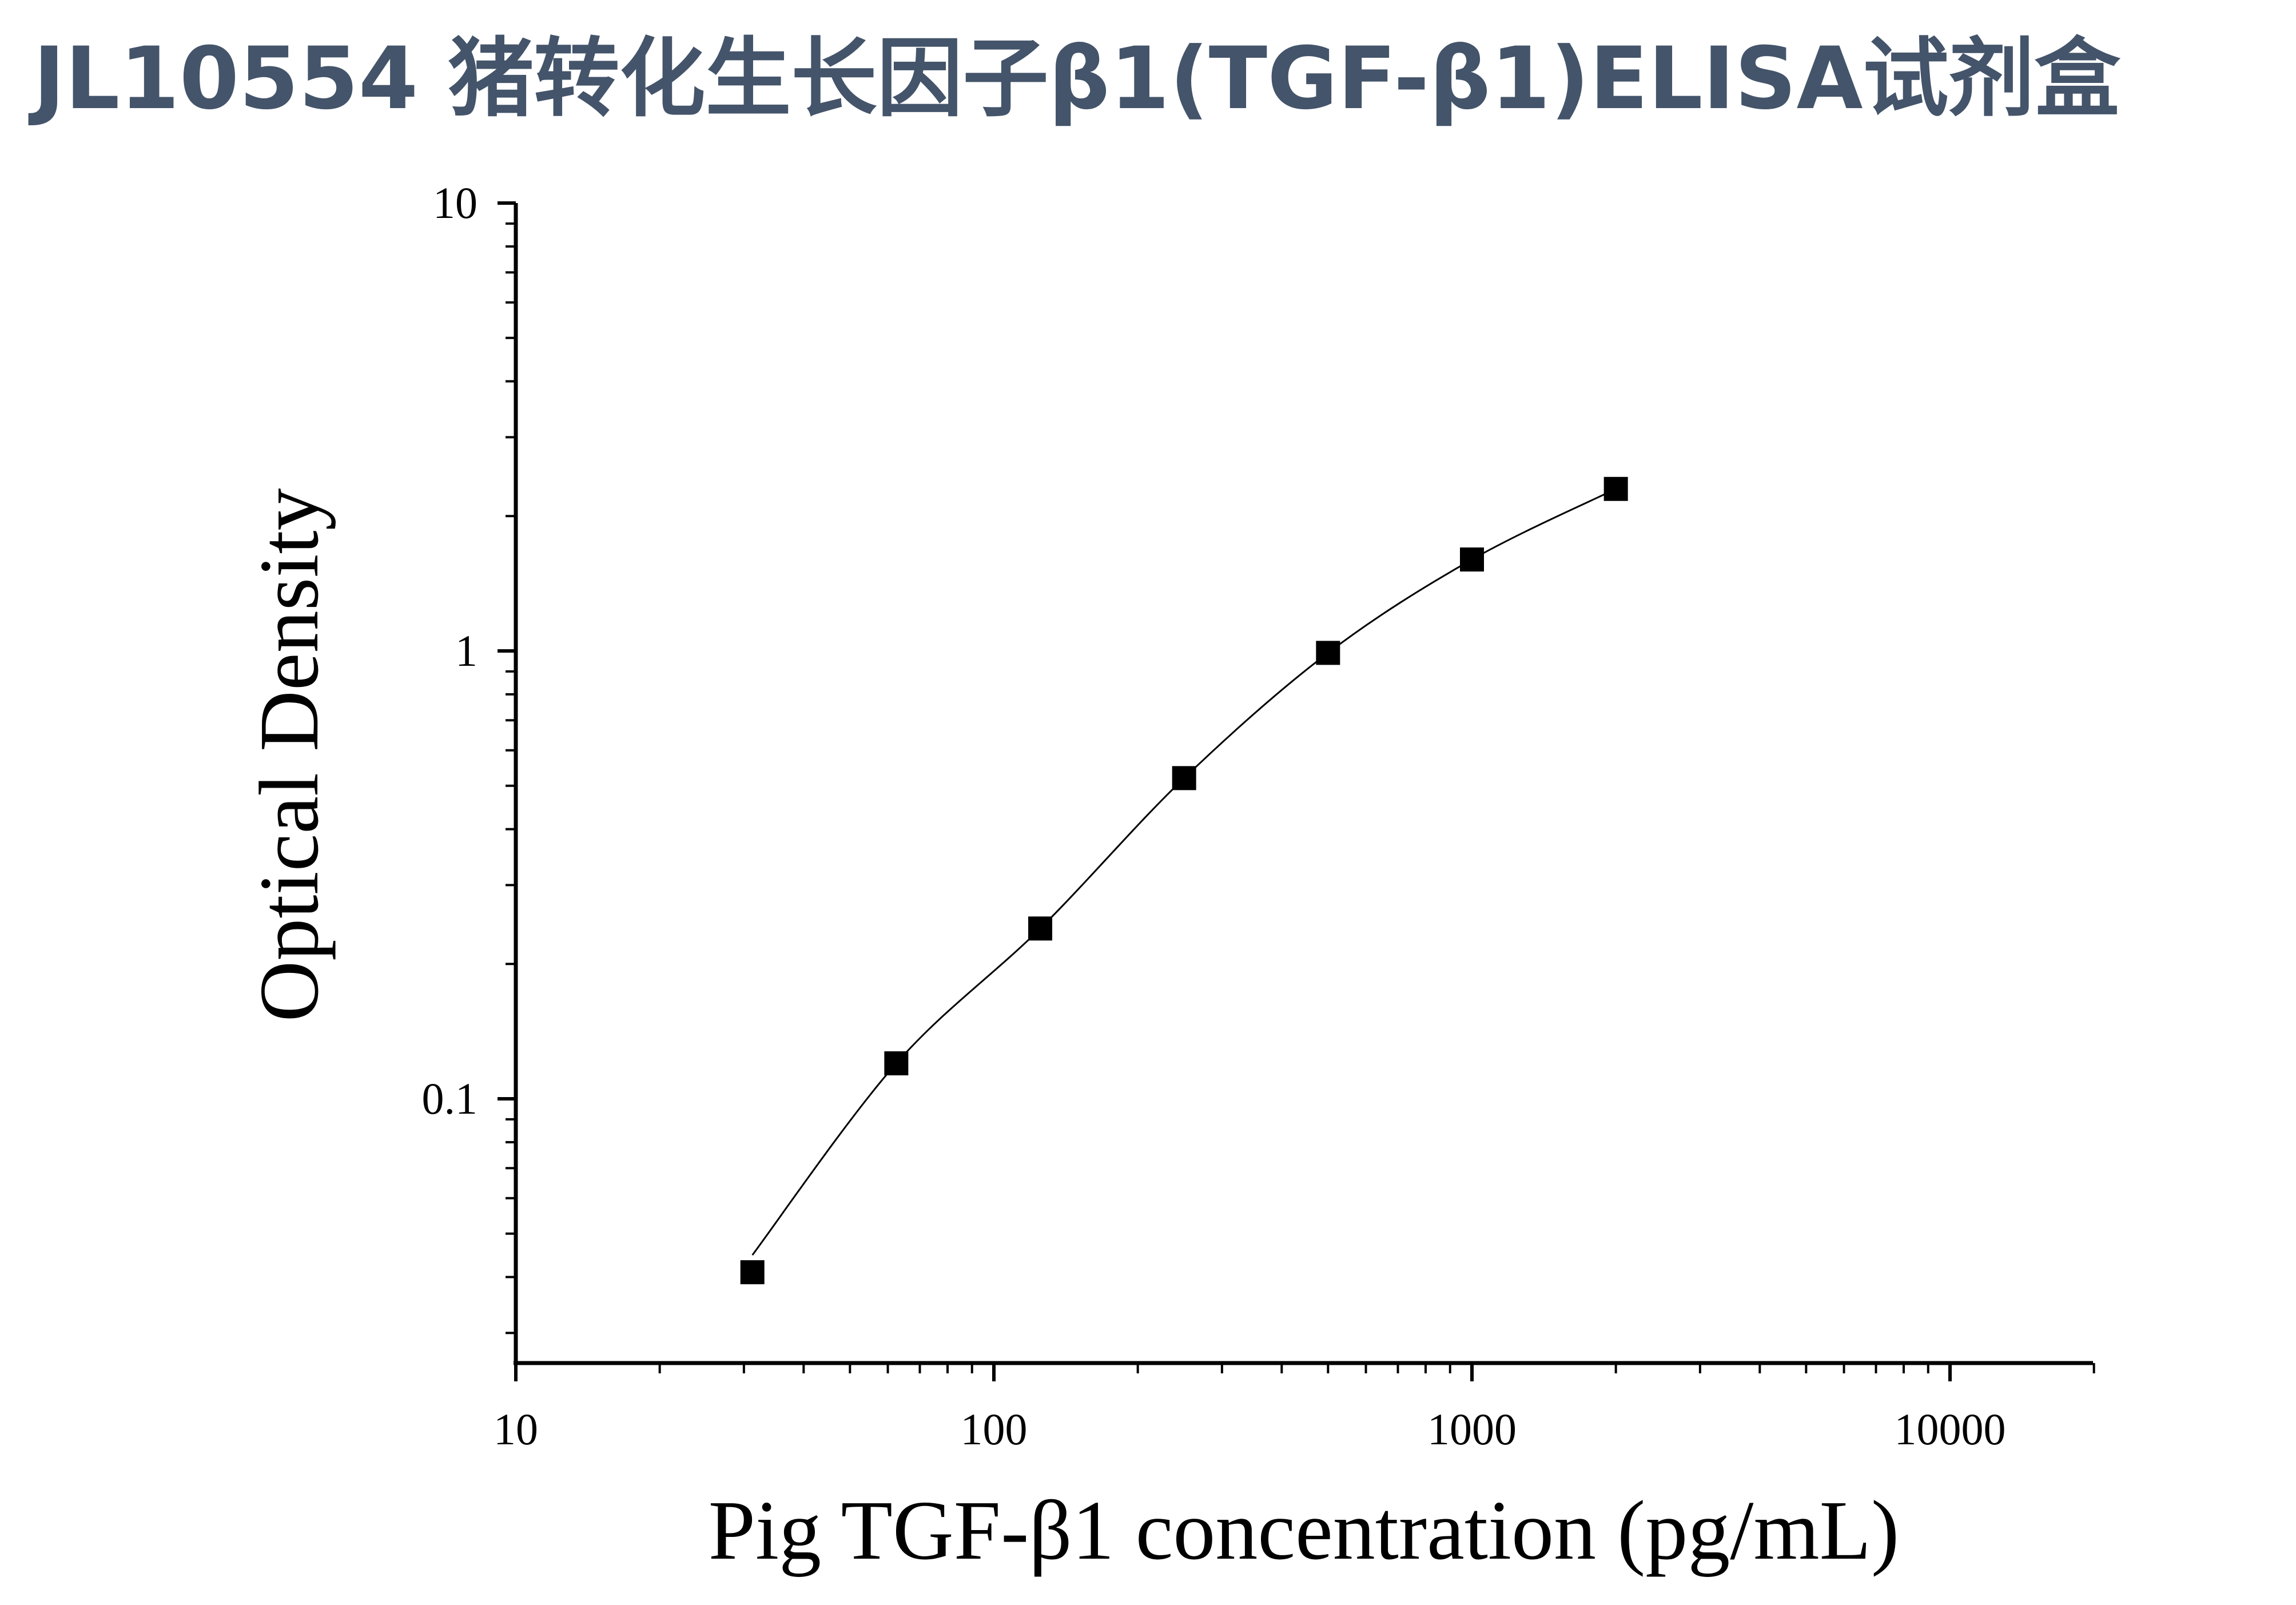  Describe the element at coordinates (1472, 1429) in the screenshot. I see `x-tick-label: 1000` at that location.